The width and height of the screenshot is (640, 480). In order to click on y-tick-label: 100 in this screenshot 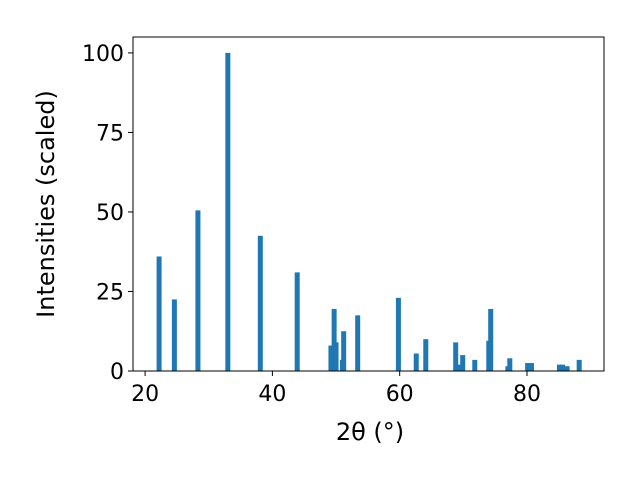, I will do `click(103, 54)`.